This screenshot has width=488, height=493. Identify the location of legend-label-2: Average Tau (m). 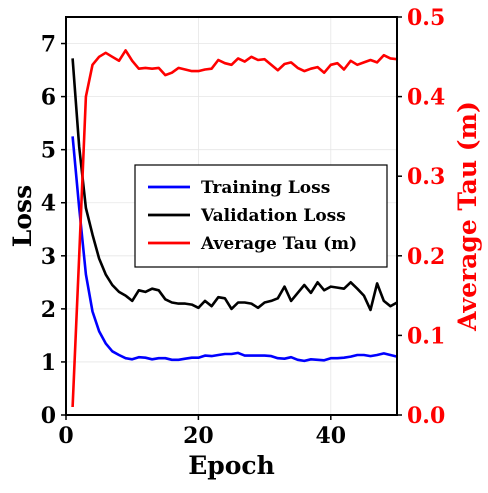
(278, 244).